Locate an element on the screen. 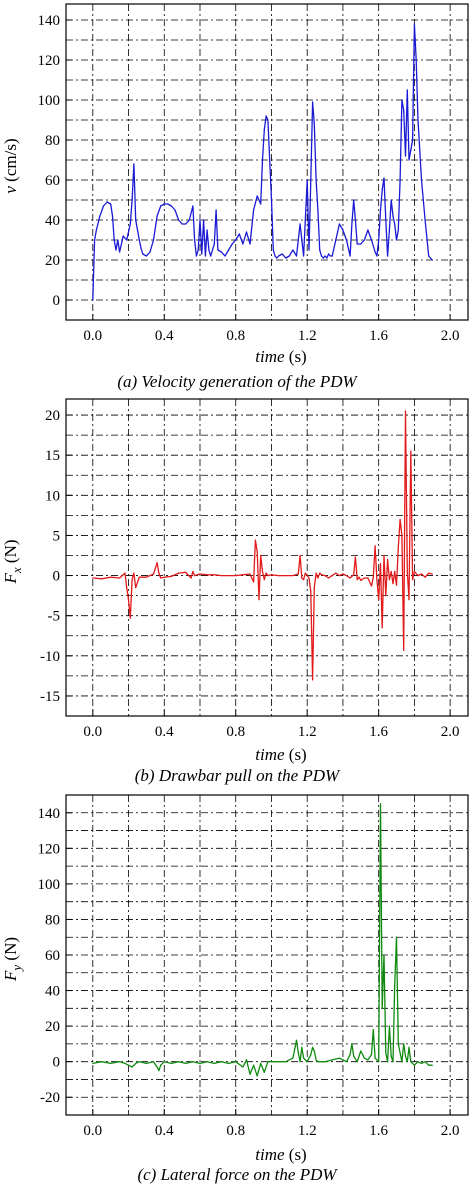 The image size is (474, 1185). y-tick-label: -20 is located at coordinates (50, 1098).